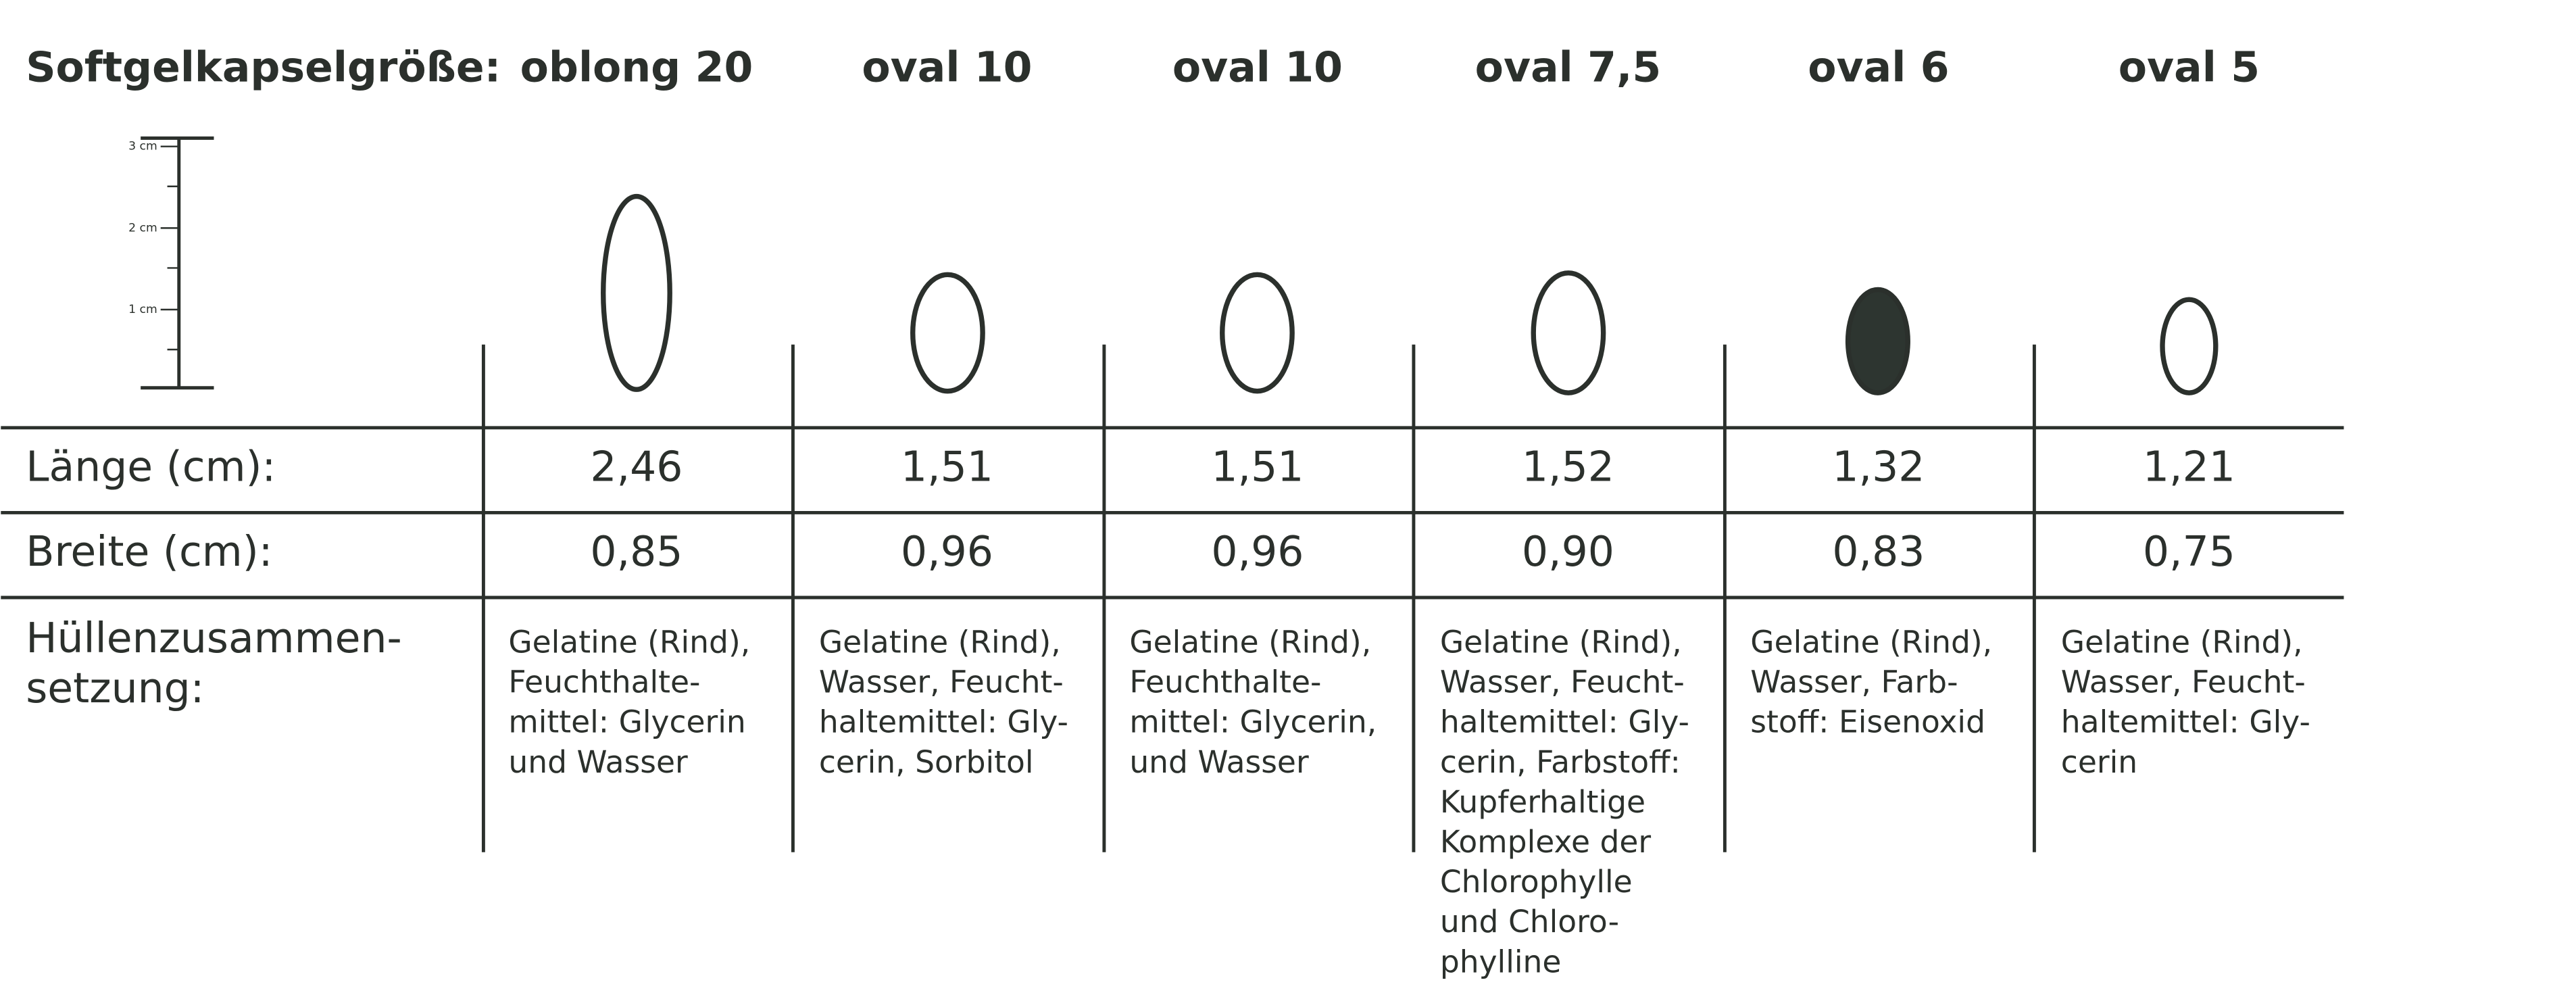 The image size is (2576, 997). I want to click on row-label: Hüllenzusammen-, so click(214, 638).